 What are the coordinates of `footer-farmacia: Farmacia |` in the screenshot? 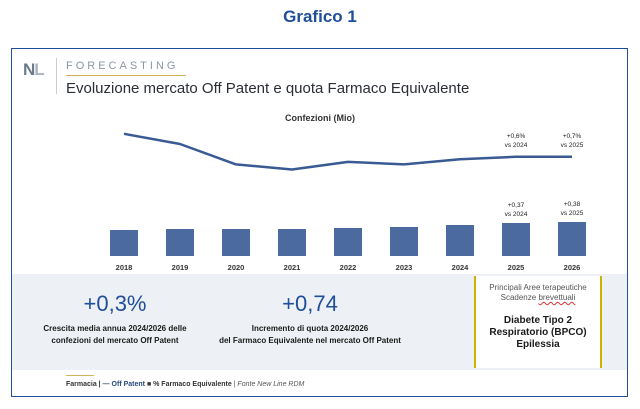 It's located at (83, 384).